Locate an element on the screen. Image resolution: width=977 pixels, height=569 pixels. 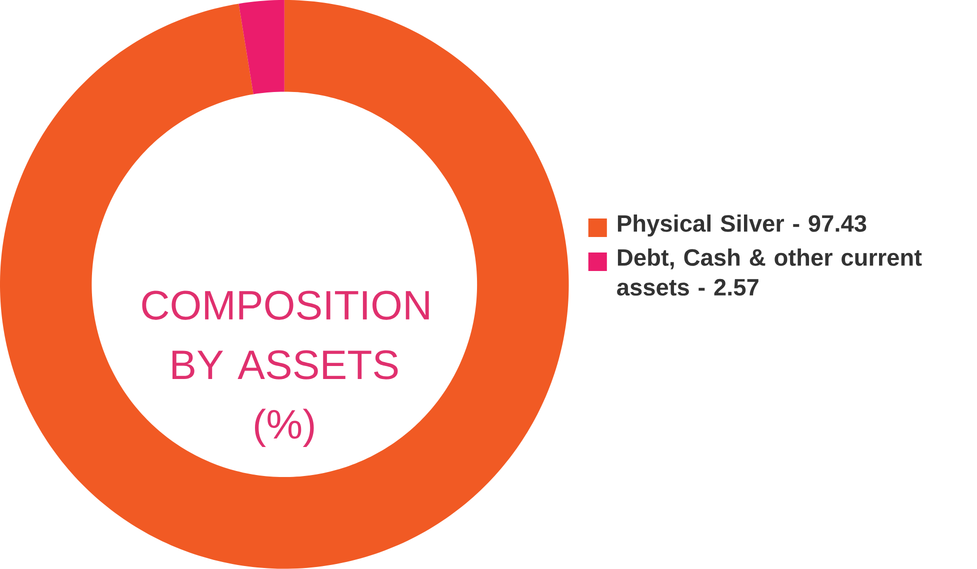
legend-label: Debt, Cash & other current assets - 2.57 is located at coordinates (769, 272).